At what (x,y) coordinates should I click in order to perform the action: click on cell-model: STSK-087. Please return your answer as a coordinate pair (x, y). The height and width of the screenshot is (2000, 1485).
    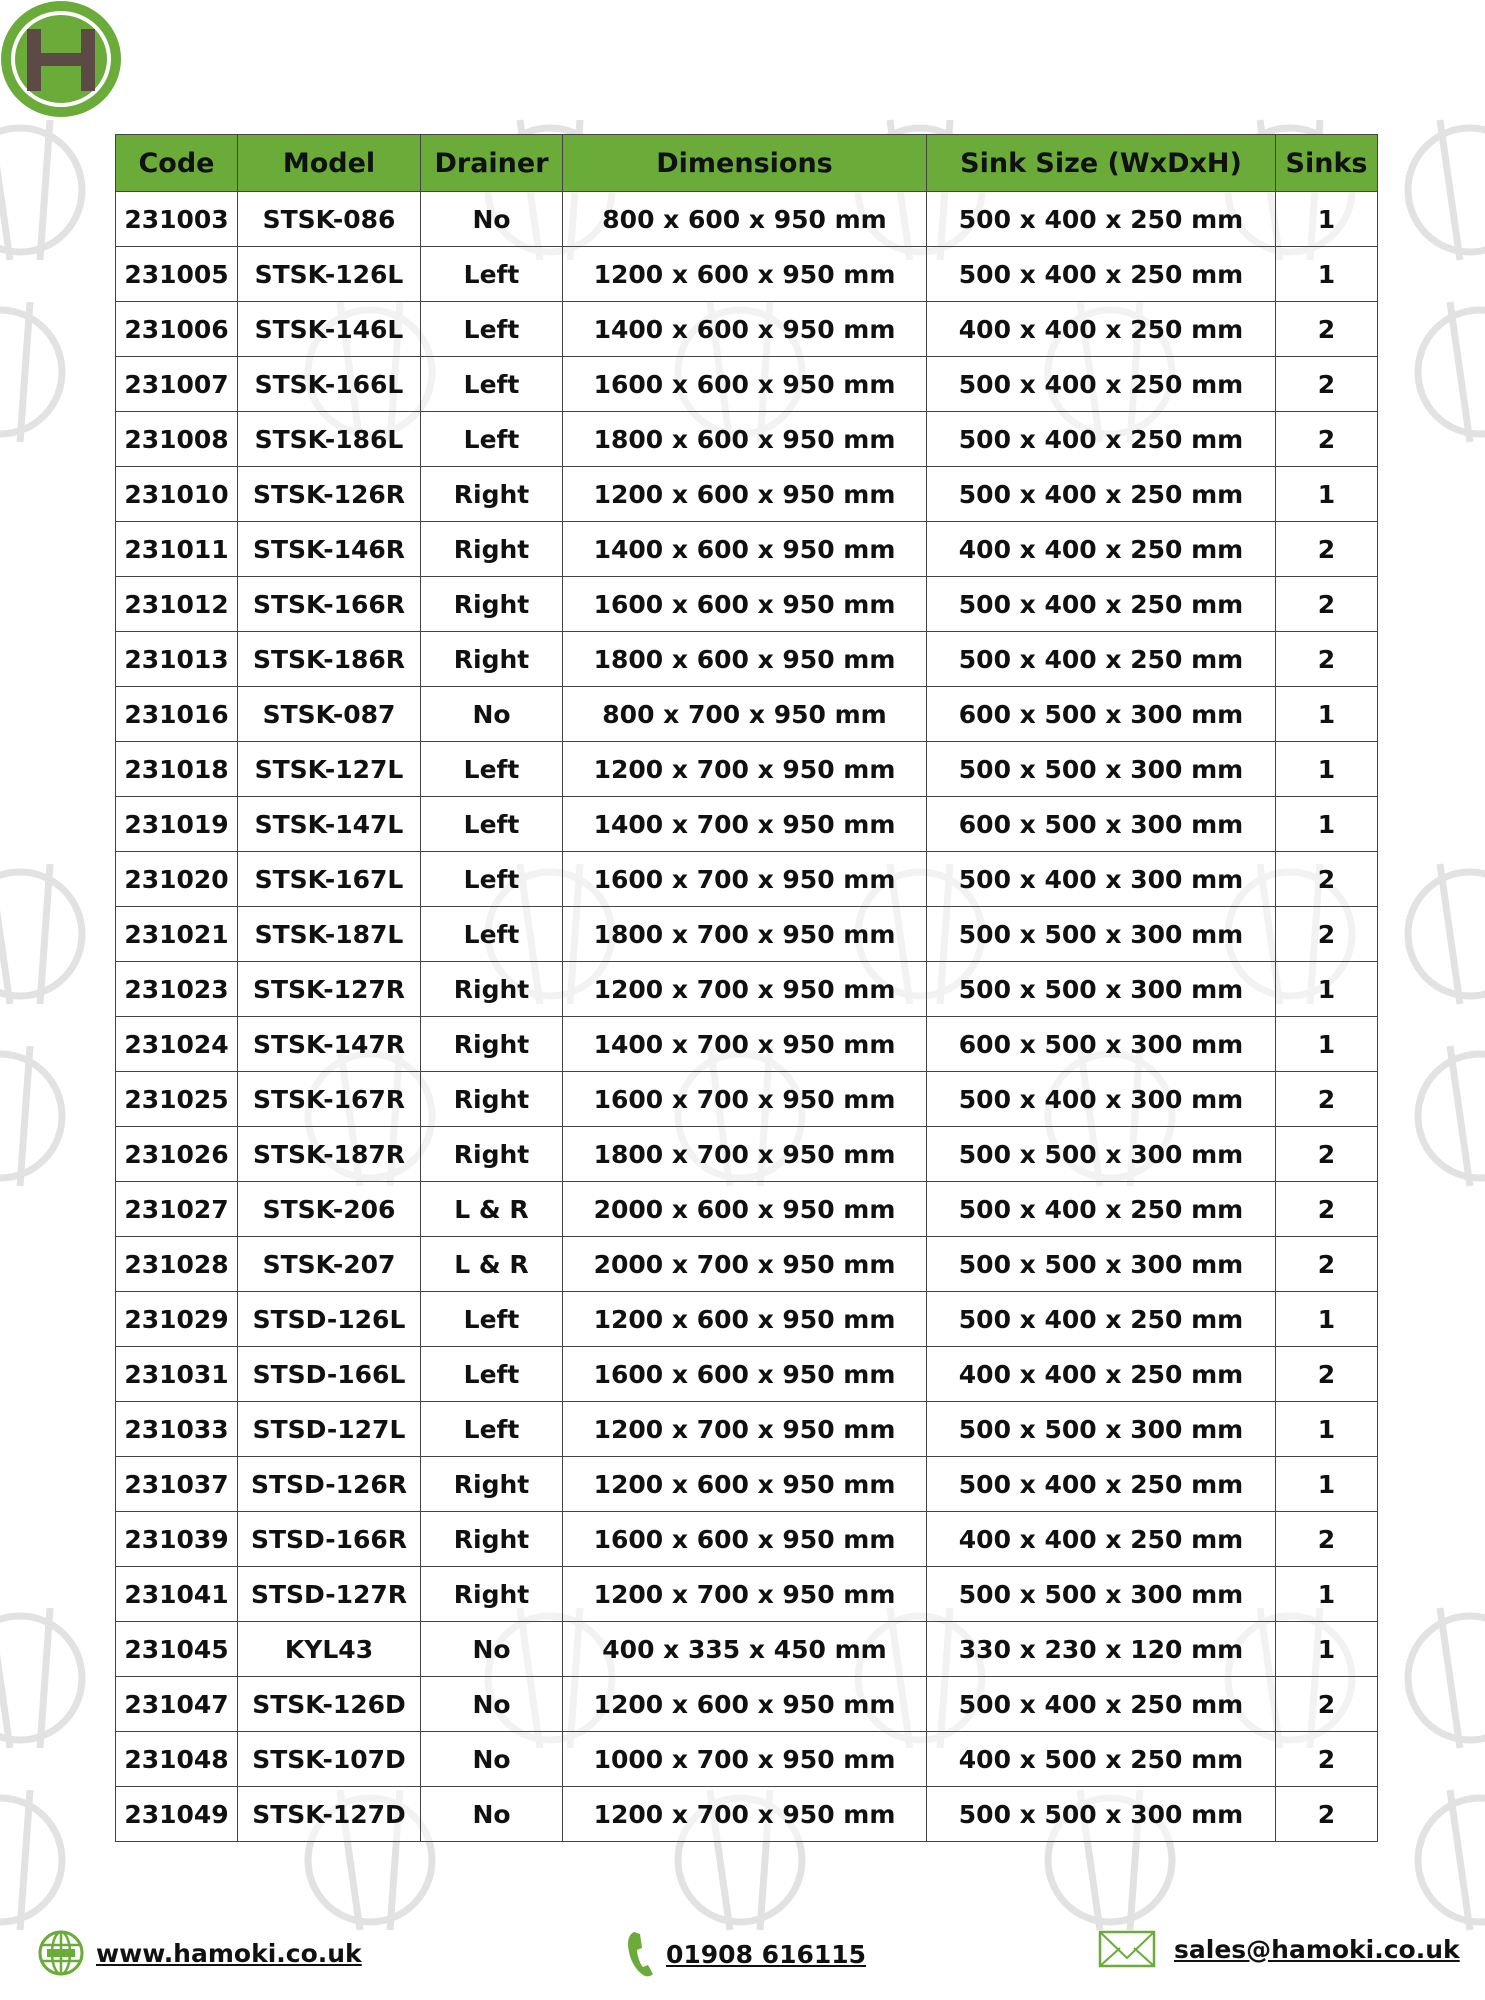
    Looking at the image, I should click on (329, 714).